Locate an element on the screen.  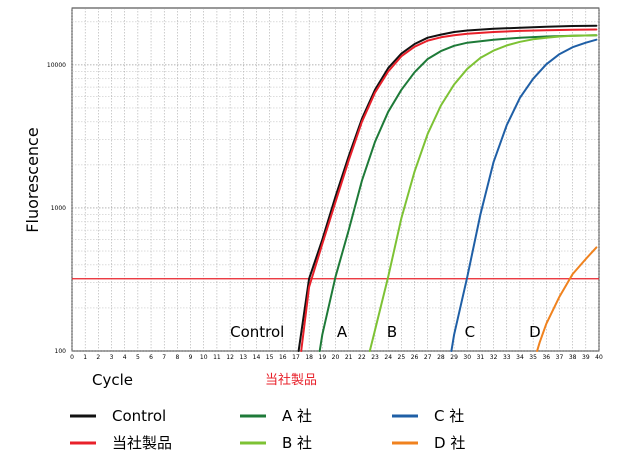
y-tick-label: 1000 is located at coordinates (58, 208).